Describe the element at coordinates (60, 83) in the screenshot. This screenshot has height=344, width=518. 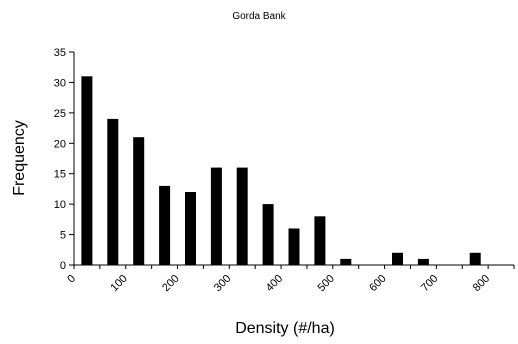
I see `y-tick-label: 30` at that location.